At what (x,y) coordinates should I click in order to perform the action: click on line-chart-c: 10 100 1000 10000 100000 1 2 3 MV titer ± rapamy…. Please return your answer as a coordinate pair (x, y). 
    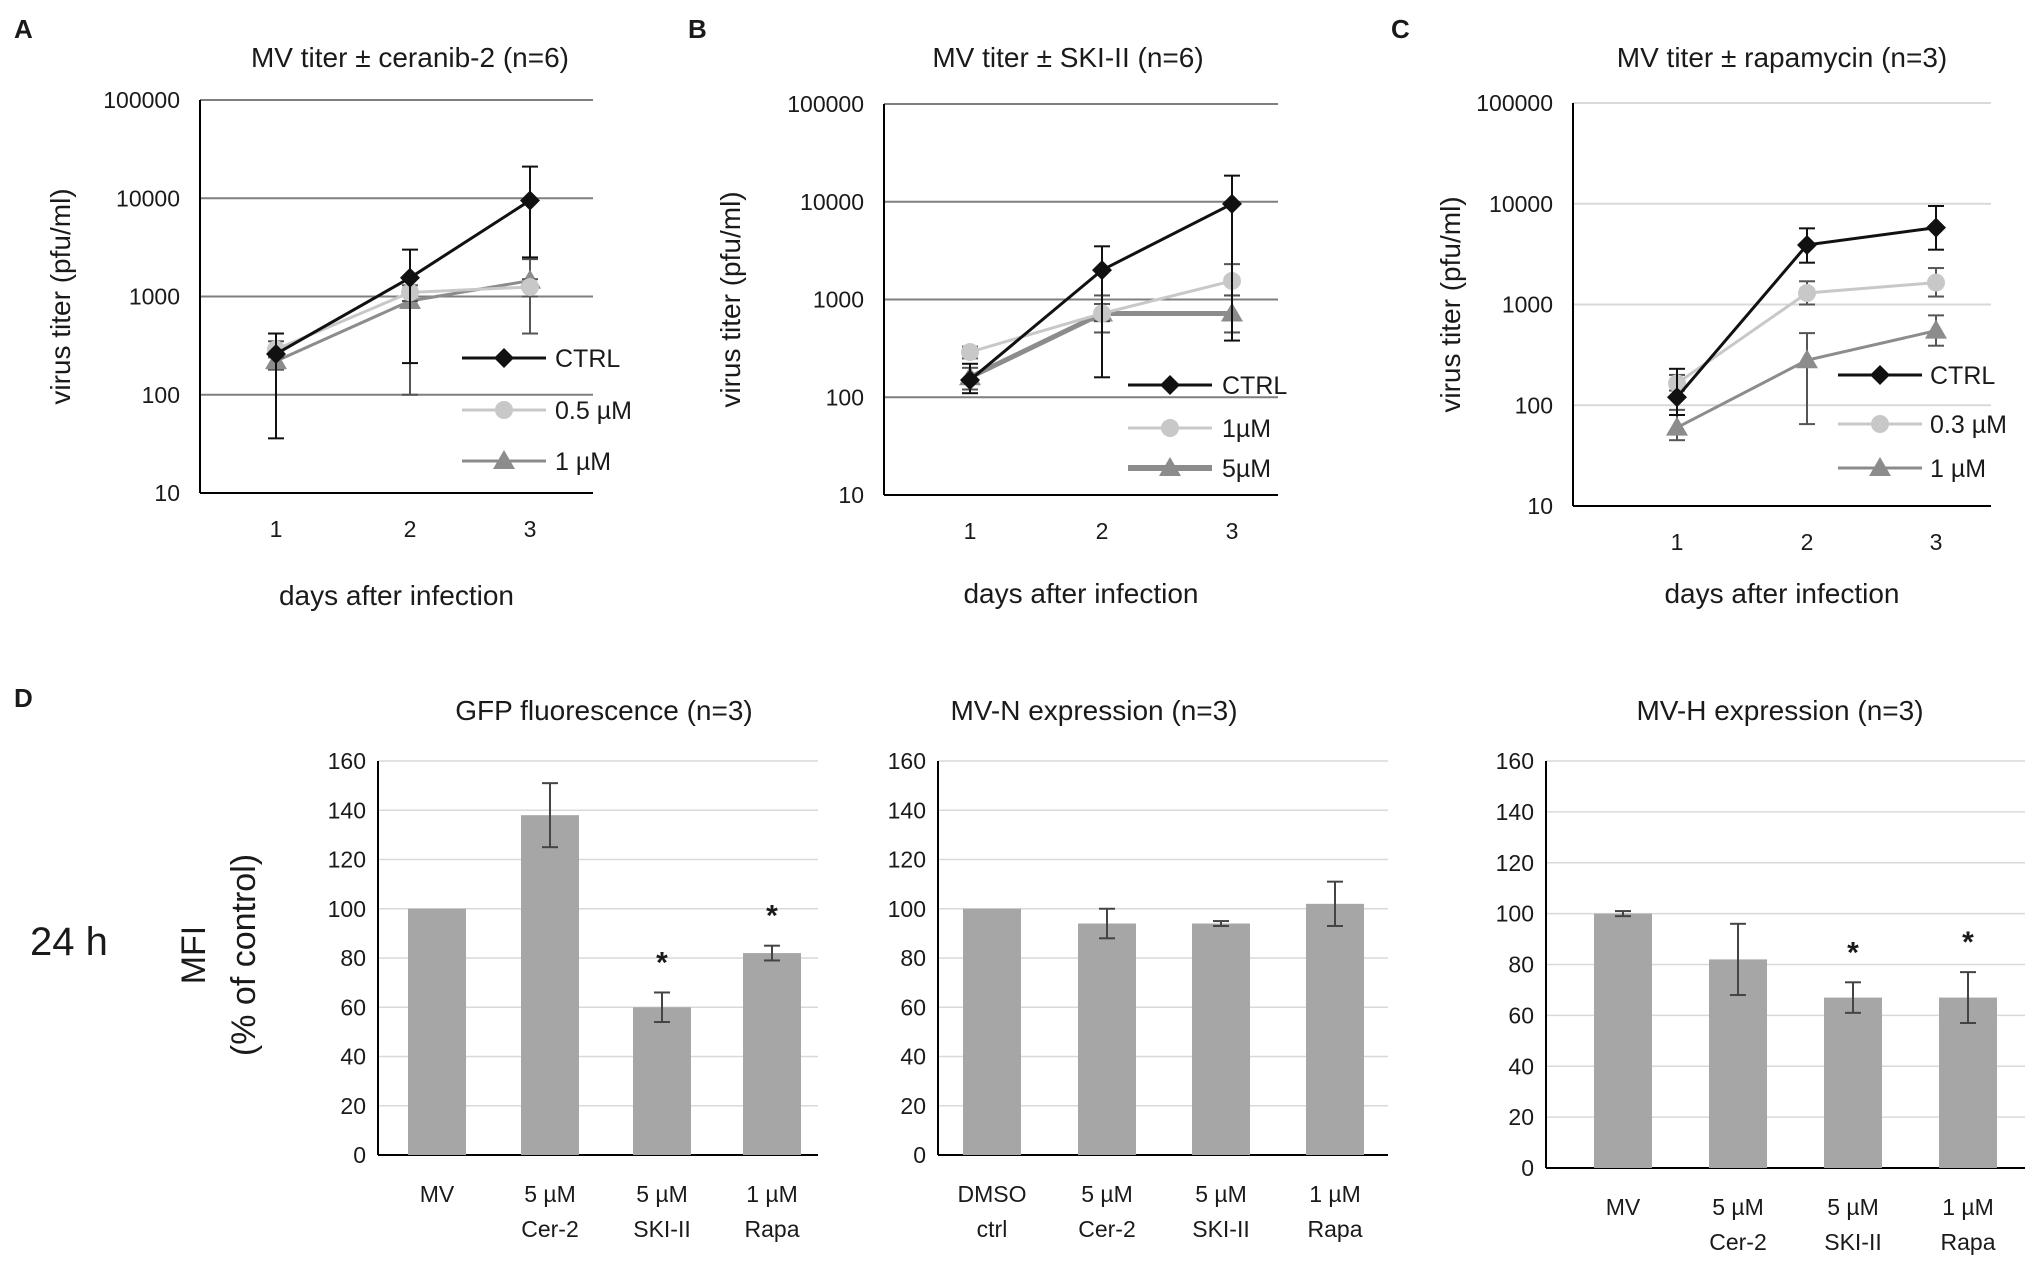
    Looking at the image, I should click on (1721, 325).